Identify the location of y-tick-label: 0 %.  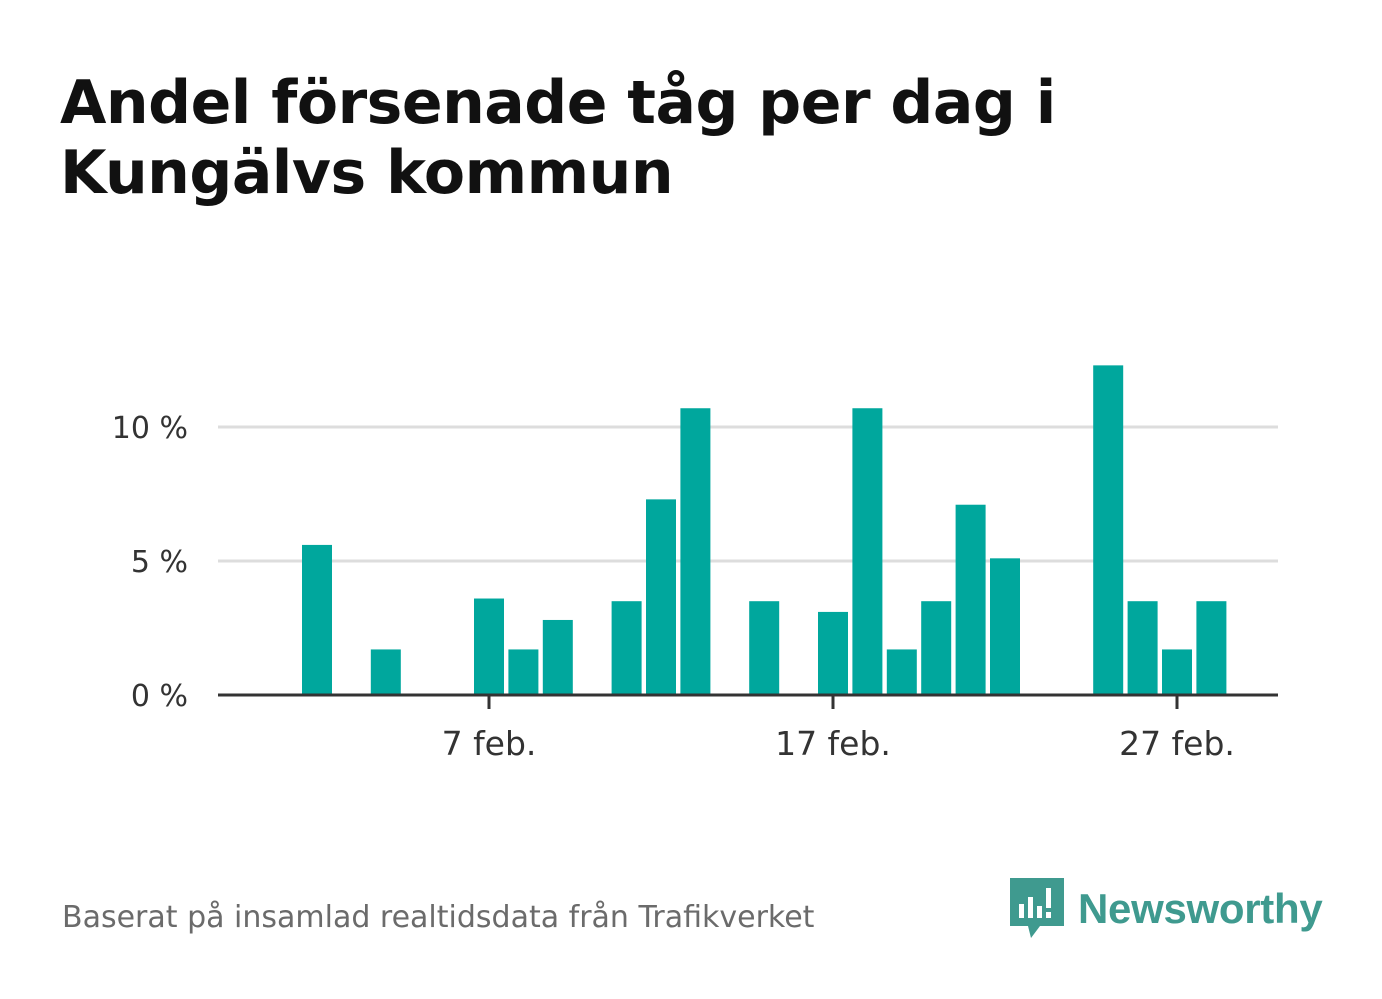
(159, 696).